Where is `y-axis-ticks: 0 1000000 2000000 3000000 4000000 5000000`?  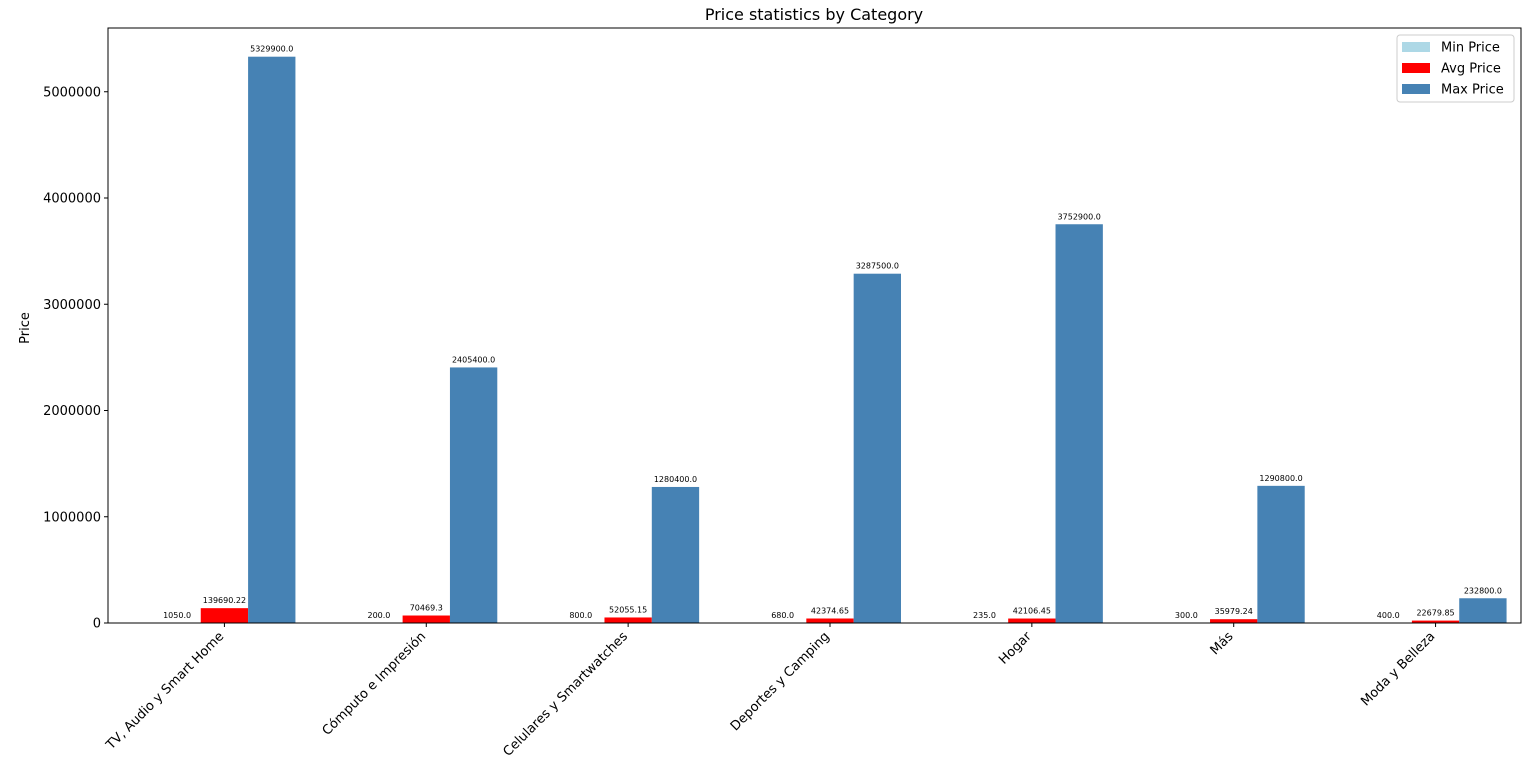
y-axis-ticks: 0 1000000 2000000 3000000 4000000 5000000 is located at coordinates (75, 358).